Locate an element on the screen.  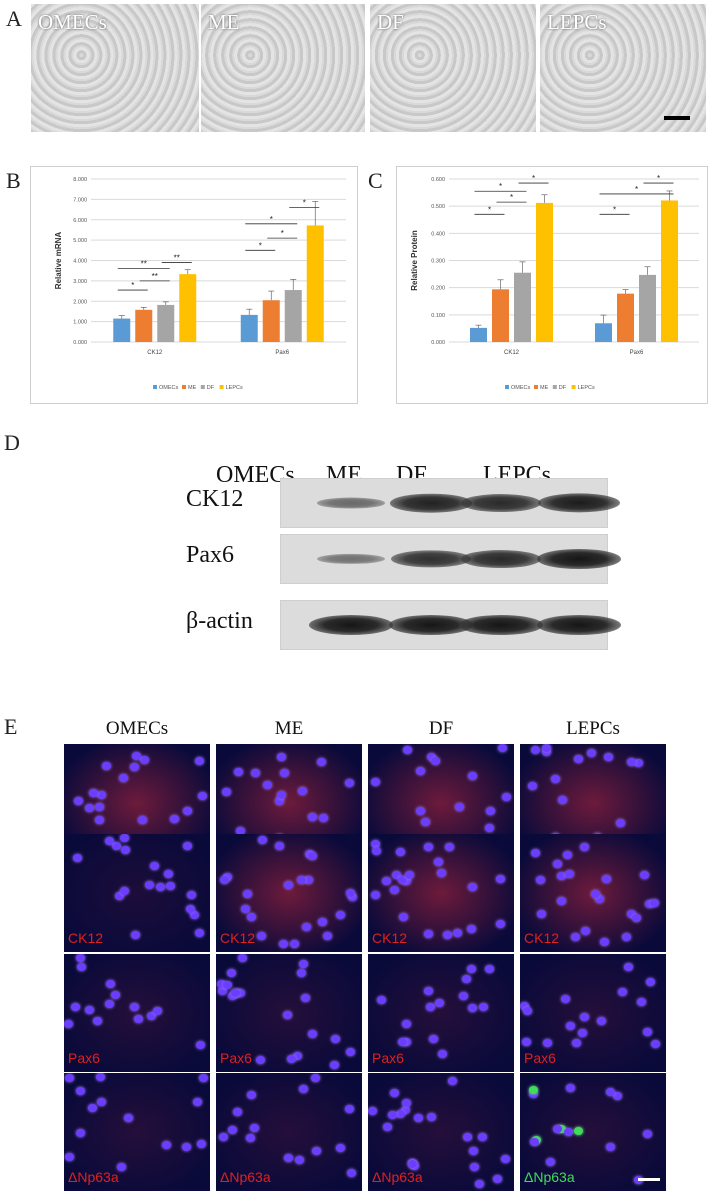
legend-label: LEPCs is located at coordinates (586, 388).